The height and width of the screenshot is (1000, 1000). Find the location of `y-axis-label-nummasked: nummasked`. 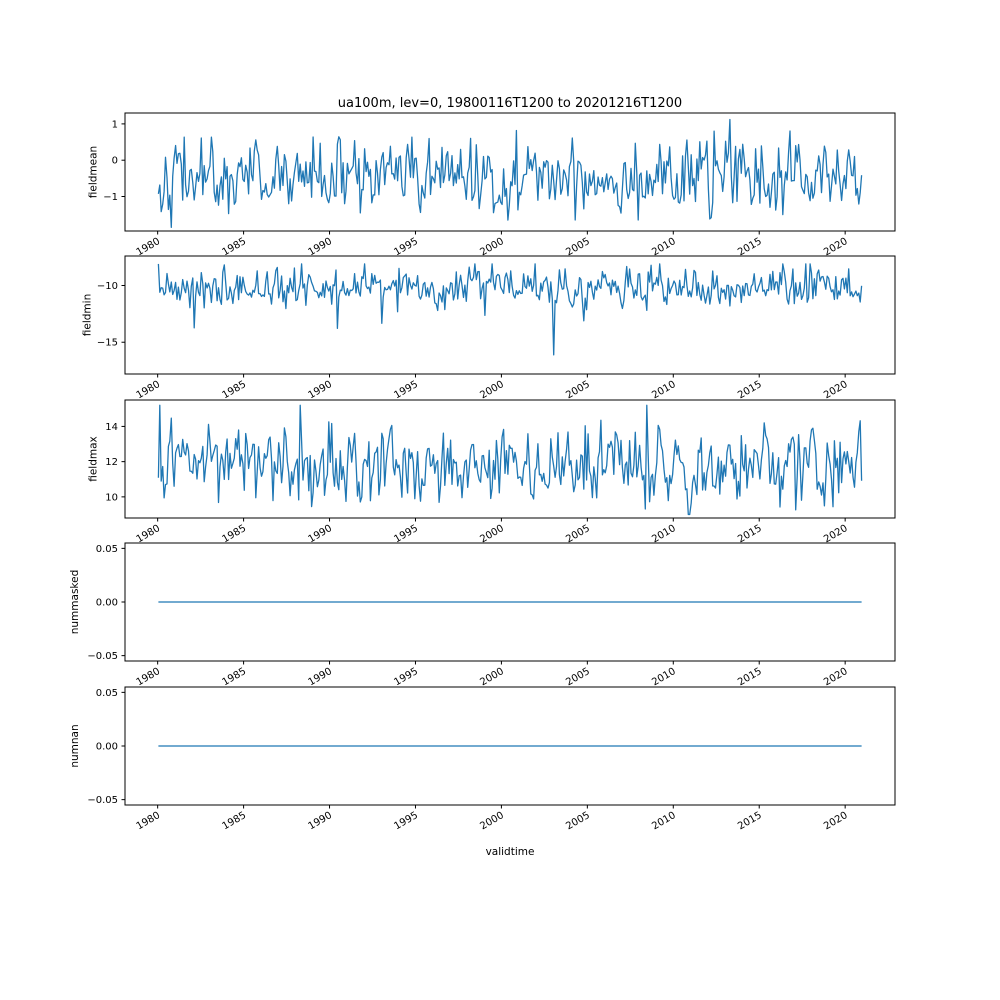

y-axis-label-nummasked: nummasked is located at coordinates (75, 602).